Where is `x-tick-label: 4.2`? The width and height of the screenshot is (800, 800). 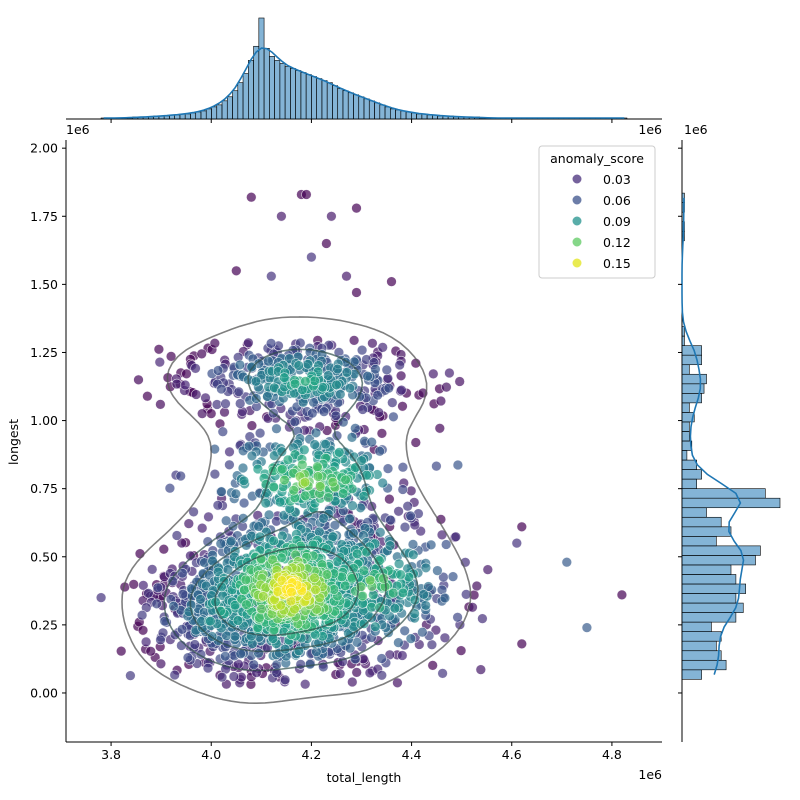 x-tick-label: 4.2 is located at coordinates (311, 754).